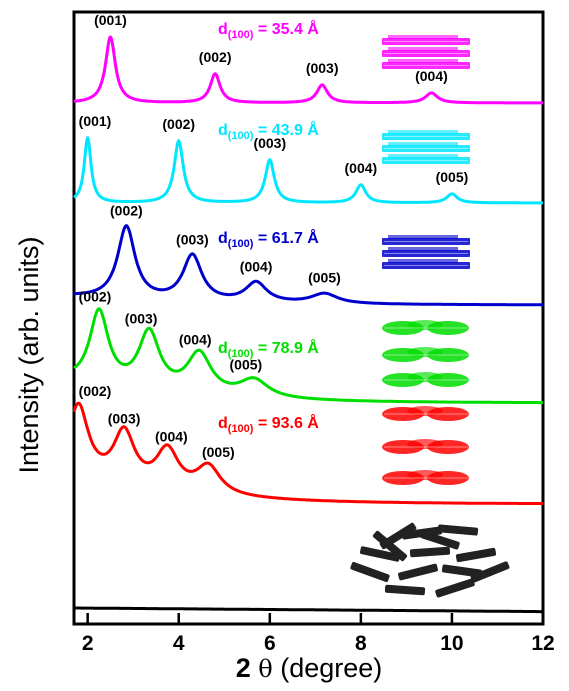 This screenshot has height=691, width=569. Describe the element at coordinates (318, 634) in the screenshot. I see `x-axis-ticks: 2 4 6 8 10 12` at that location.